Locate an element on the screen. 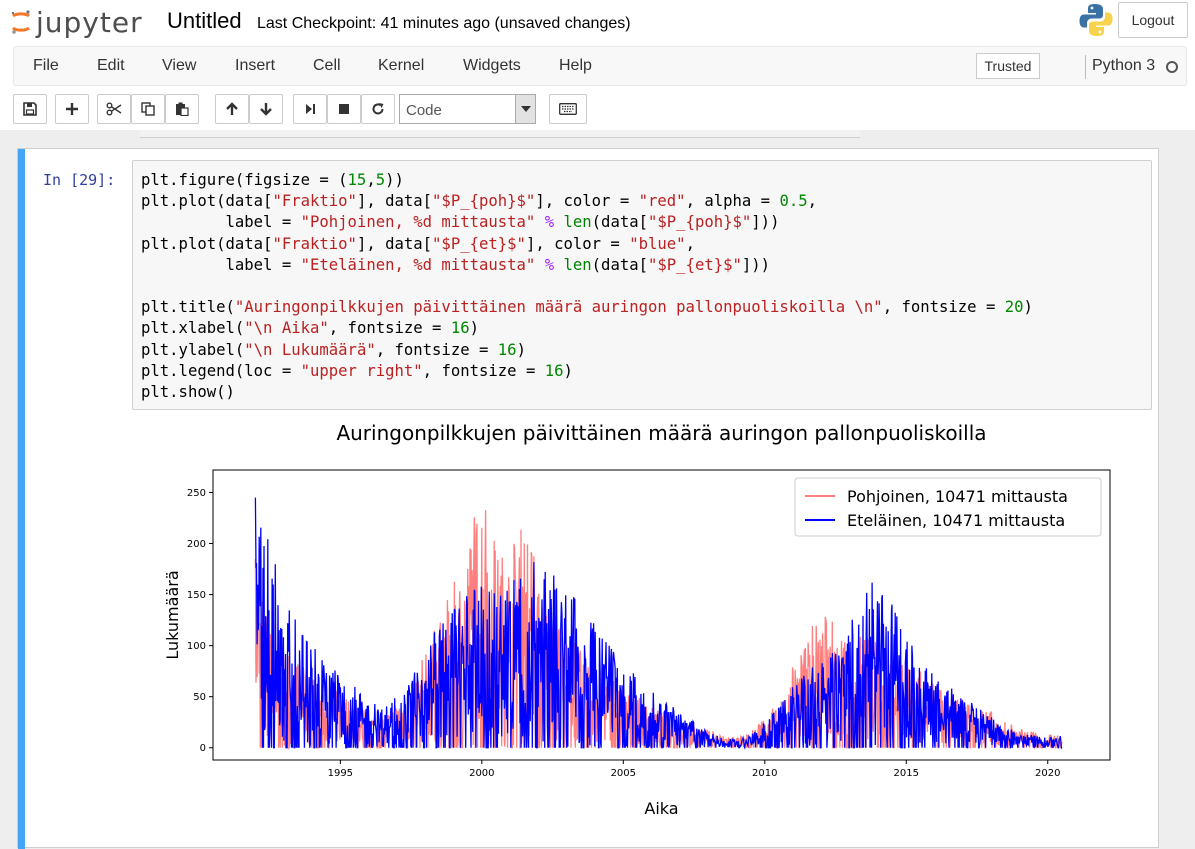 This screenshot has width=1195, height=849. run-icon is located at coordinates (310, 109).